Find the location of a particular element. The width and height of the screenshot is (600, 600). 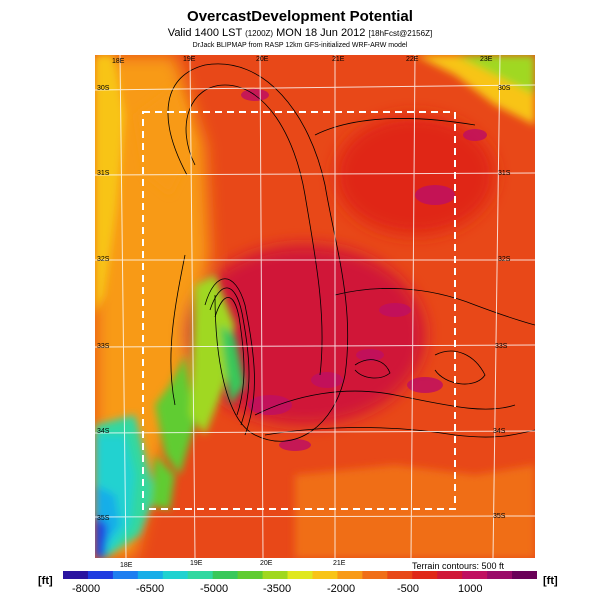

lon-label-top: 21E is located at coordinates (338, 59).